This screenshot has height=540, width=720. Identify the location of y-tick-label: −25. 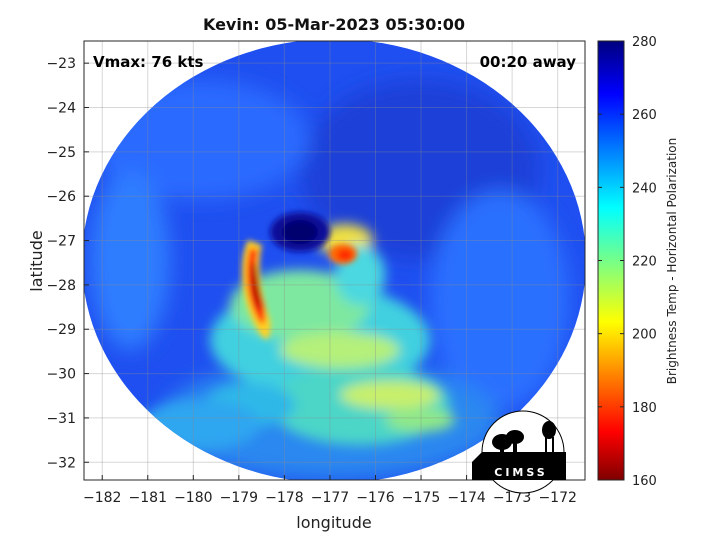
(61, 153).